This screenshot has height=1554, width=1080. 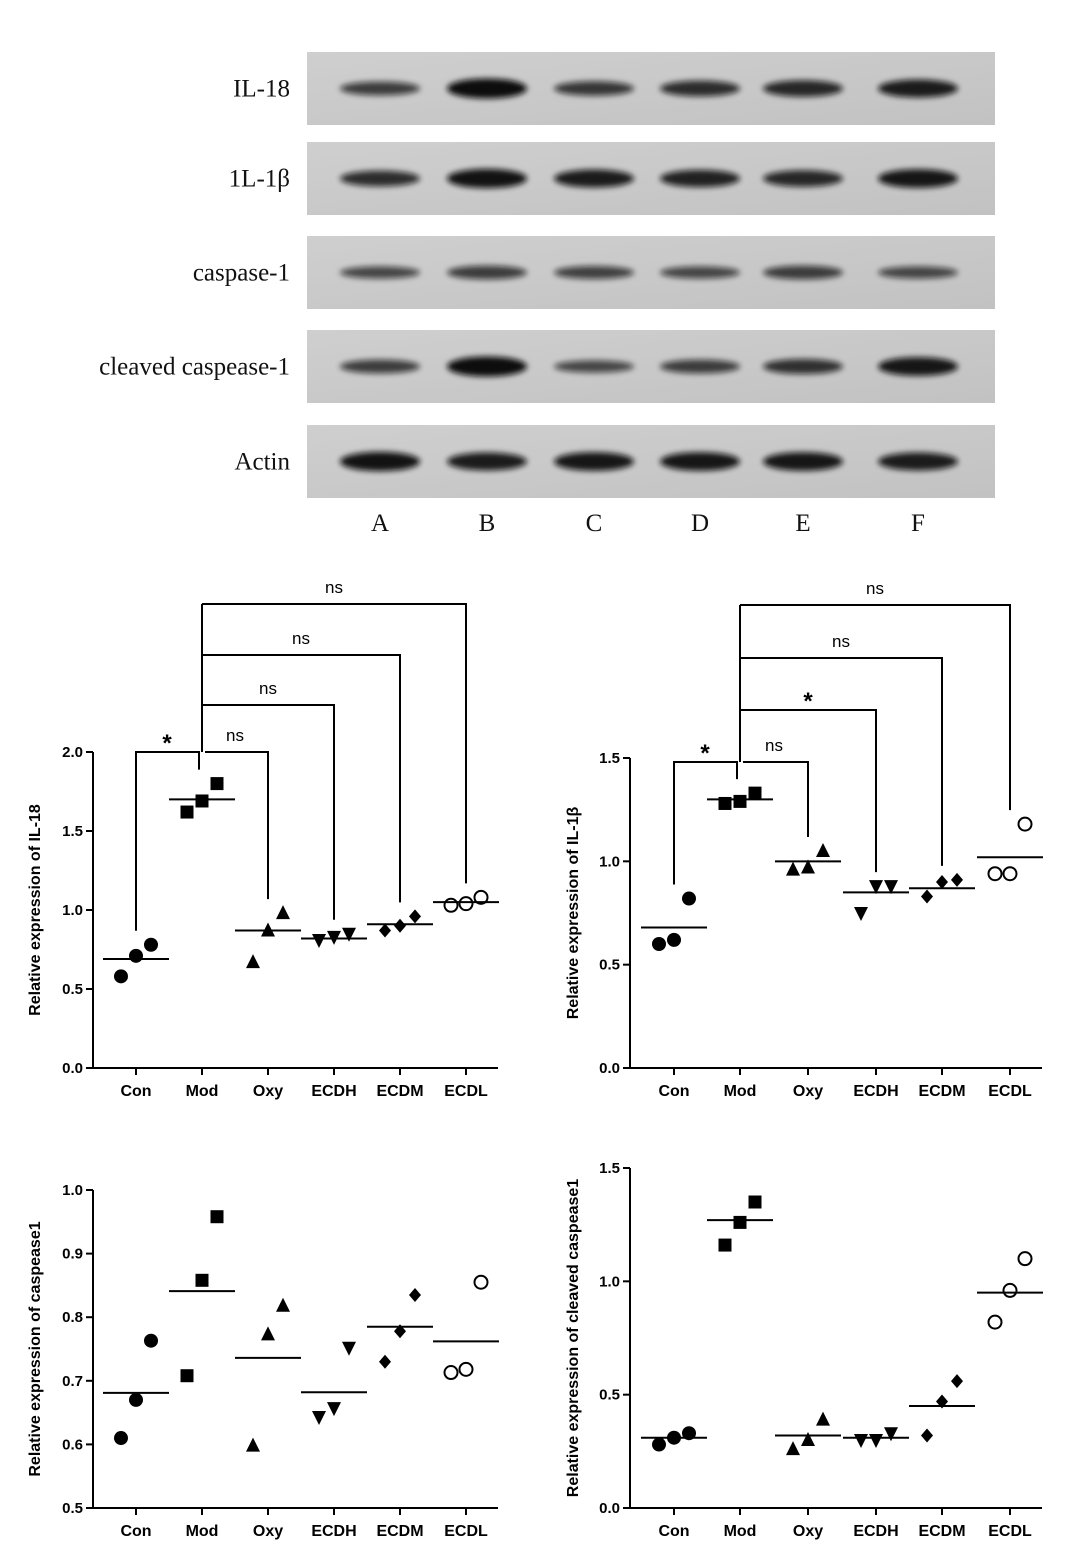 I want to click on group-ECDL, so click(x=1010, y=849).